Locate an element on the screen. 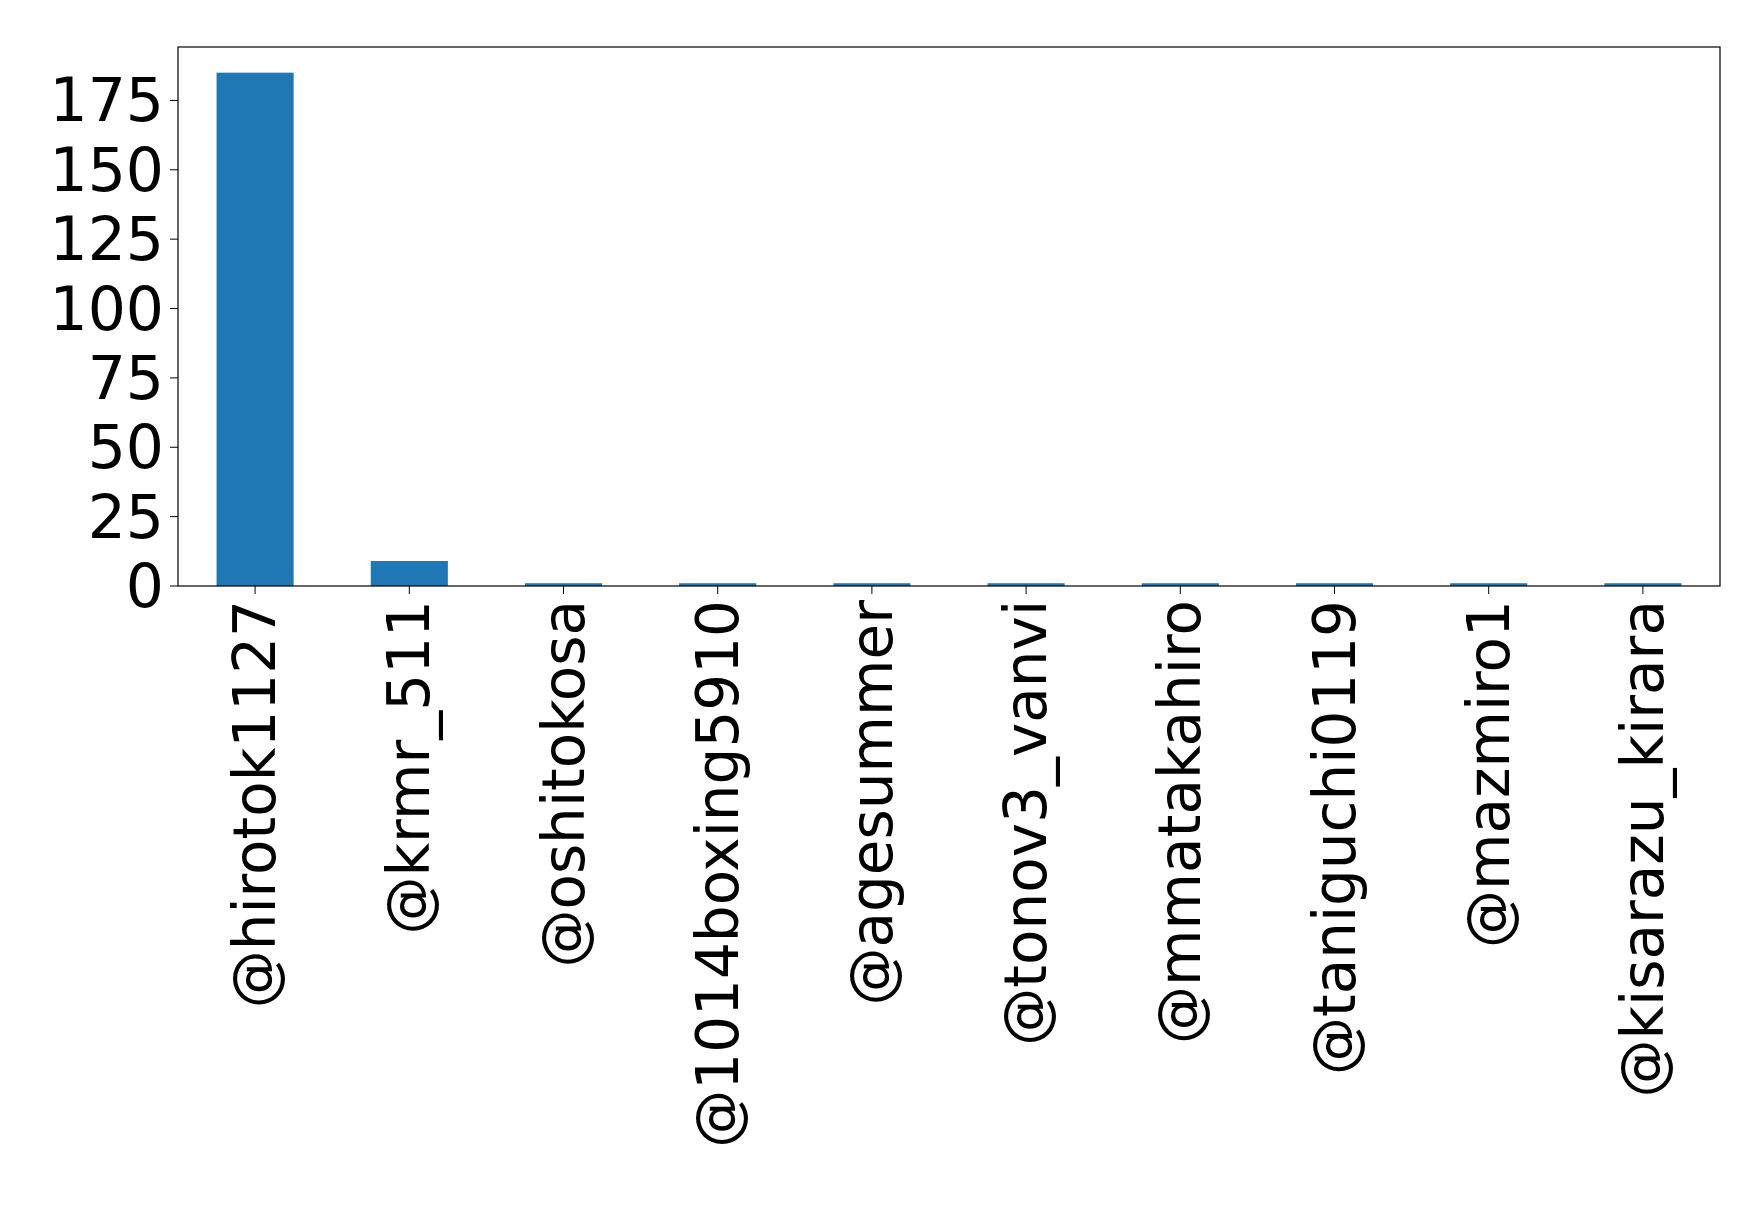  x-tick-label: @tonov3_vanvi is located at coordinates (1026, 823).